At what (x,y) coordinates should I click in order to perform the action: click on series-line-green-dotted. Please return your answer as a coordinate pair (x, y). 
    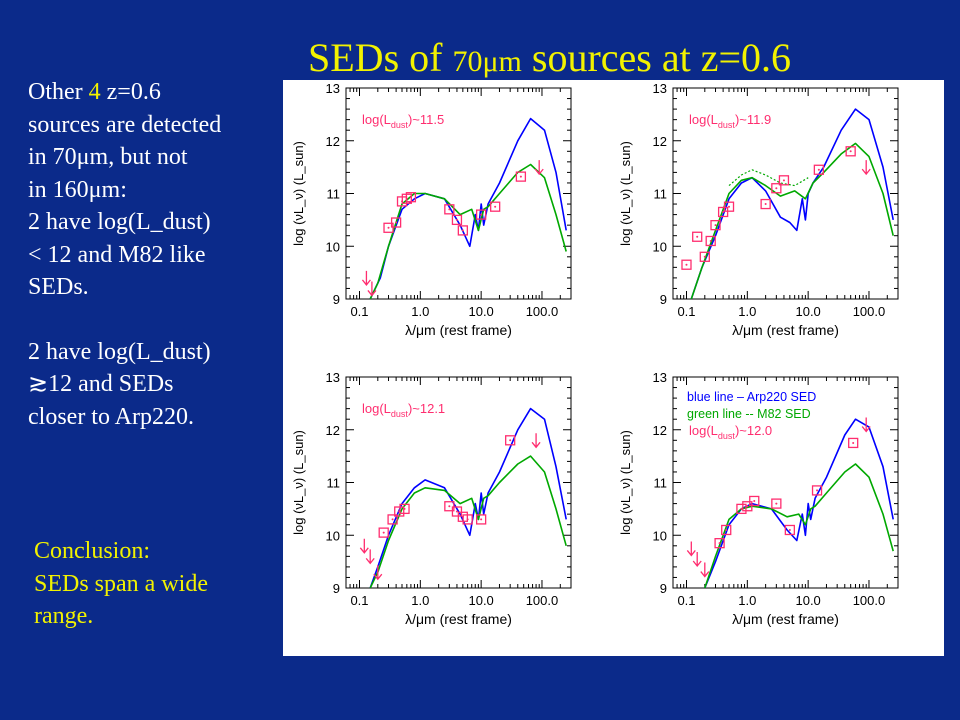
    Looking at the image, I should click on (768, 178).